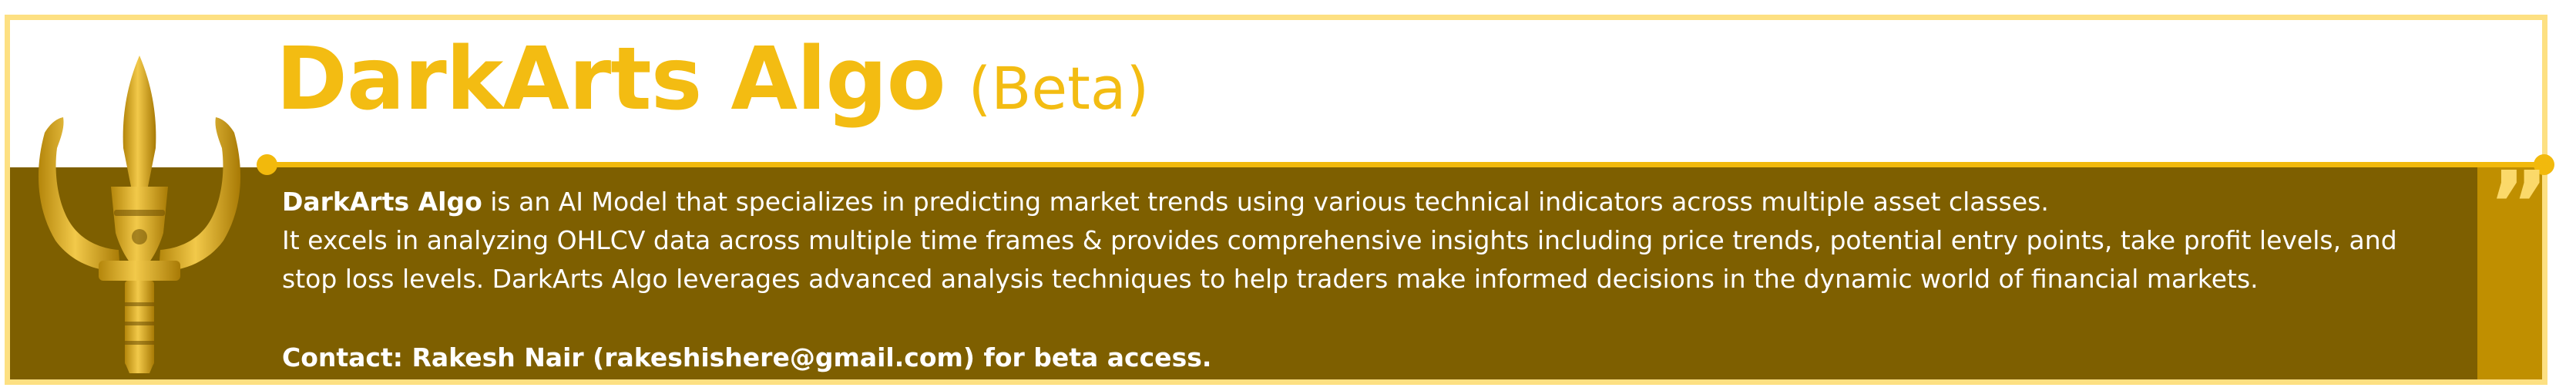 This screenshot has width=2576, height=391. I want to click on quote-icon: ”, so click(2518, 207).